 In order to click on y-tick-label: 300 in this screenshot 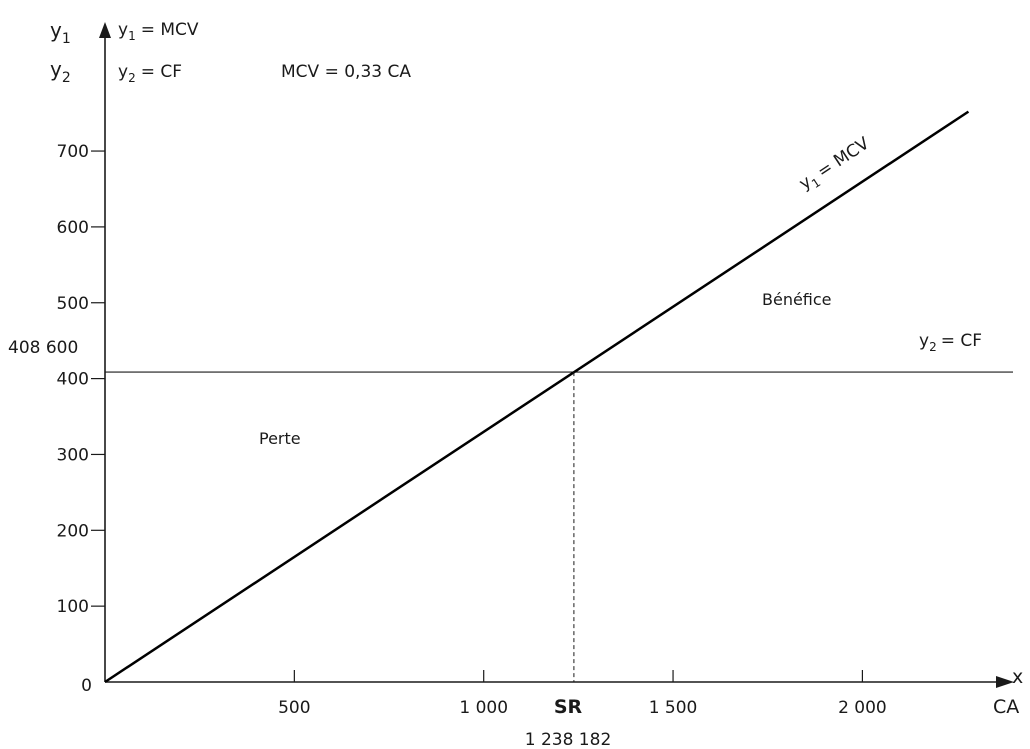, I will do `click(73, 455)`.